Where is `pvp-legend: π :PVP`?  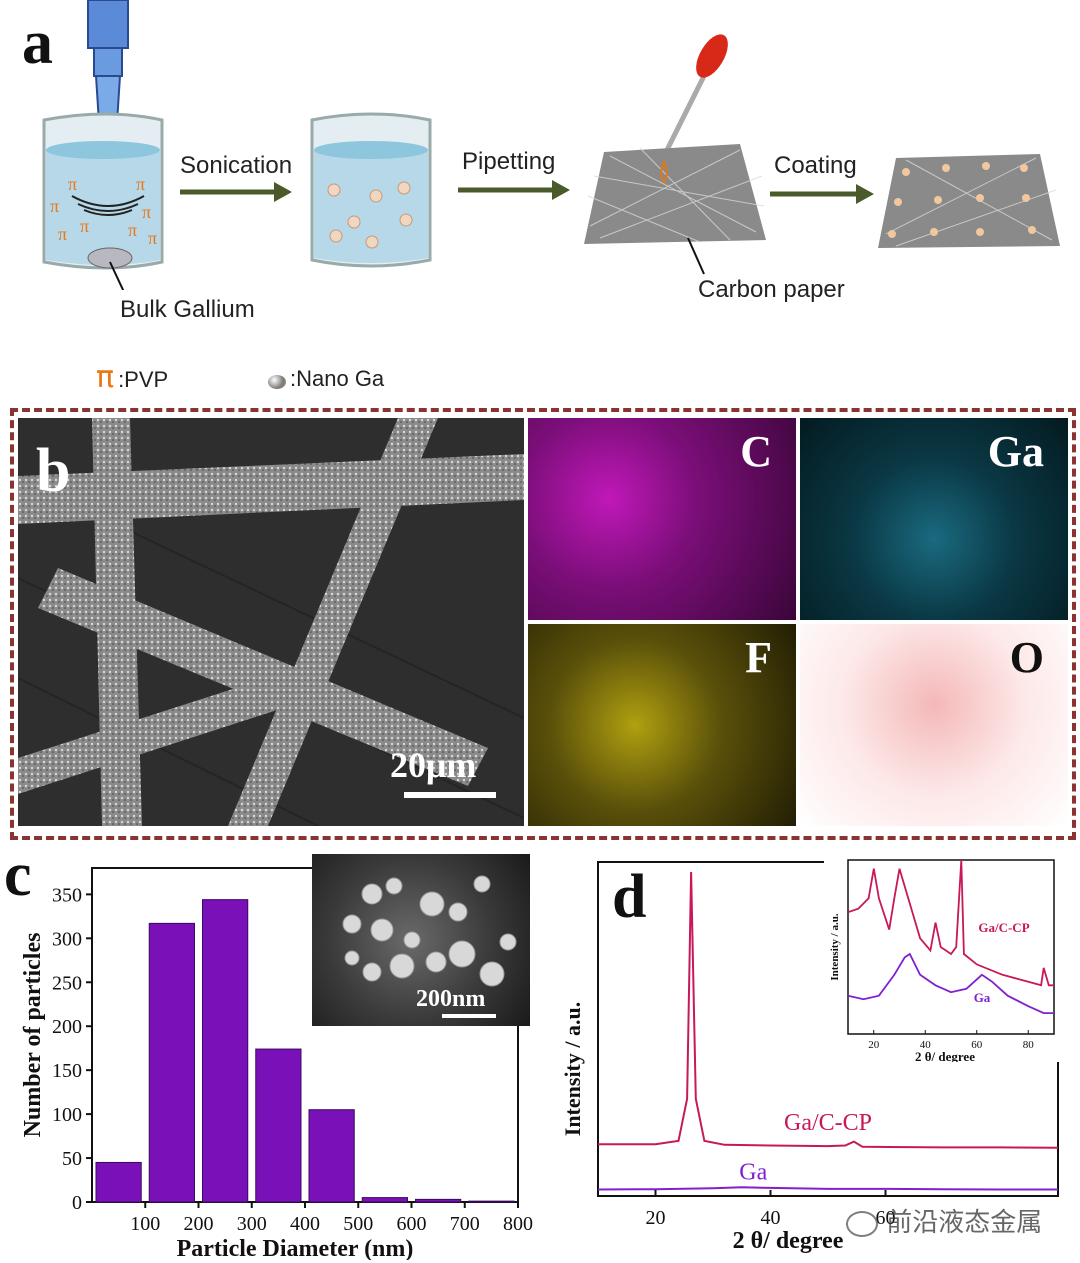
pvp-legend: π :PVP is located at coordinates (132, 377).